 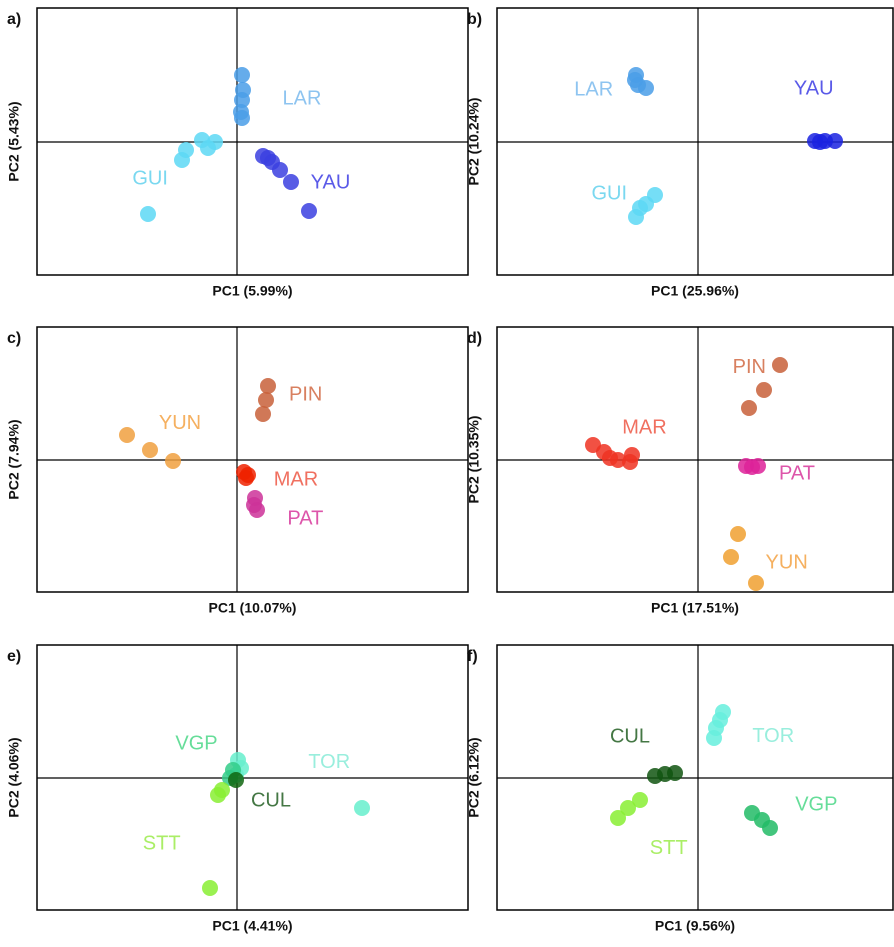 What do you see at coordinates (695, 608) in the screenshot?
I see `x-axis-label: PC1 (17.51%)` at bounding box center [695, 608].